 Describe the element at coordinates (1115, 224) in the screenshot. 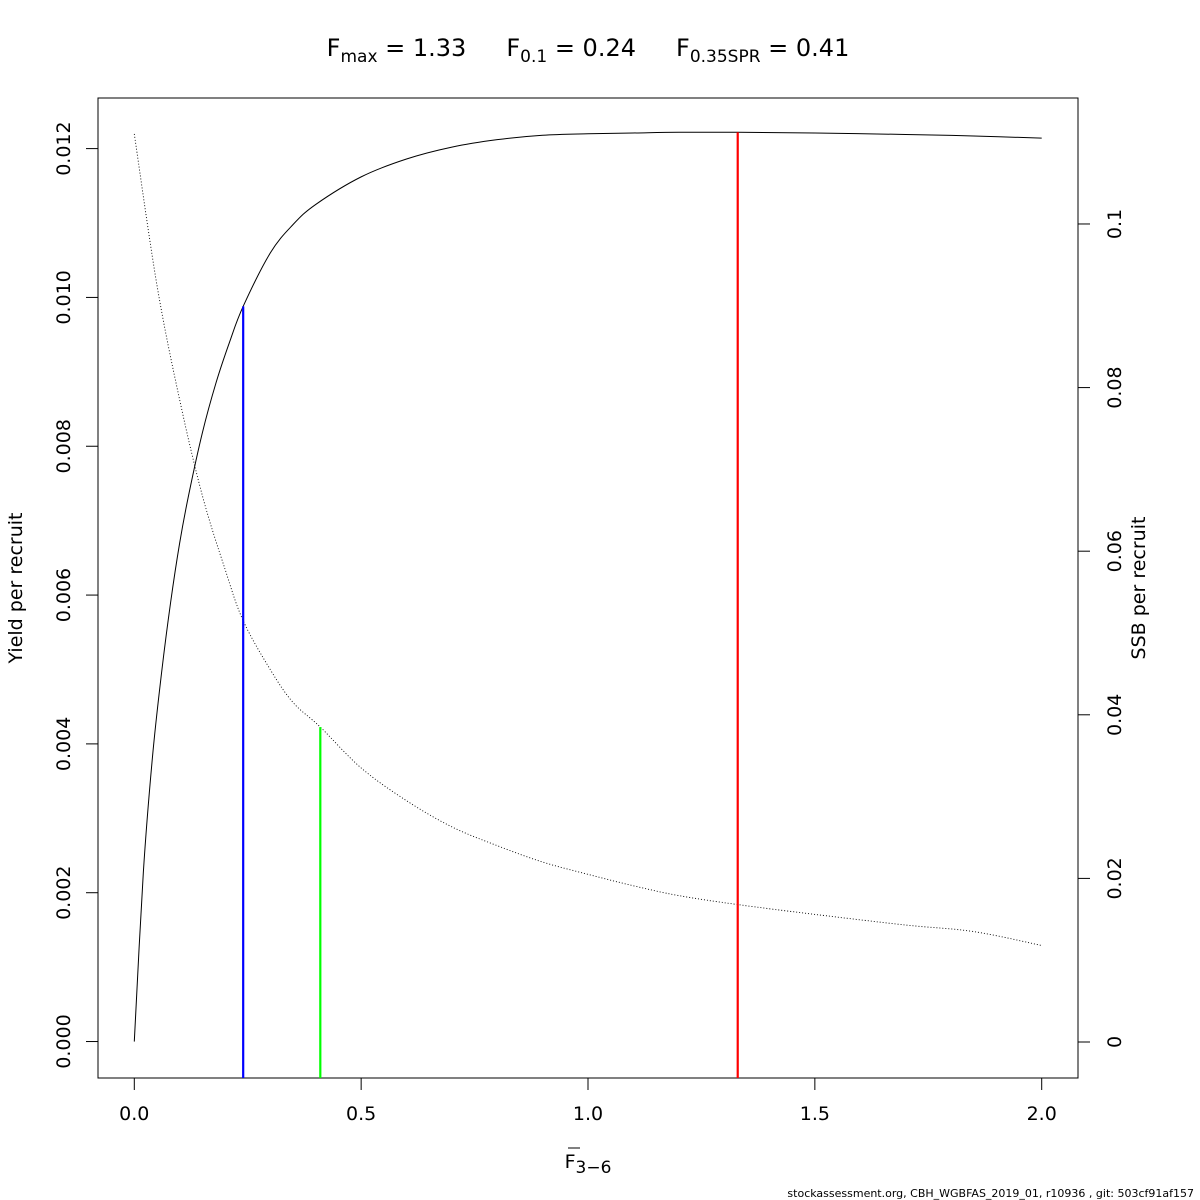

I see `y-right-tick-label: 0.1` at that location.